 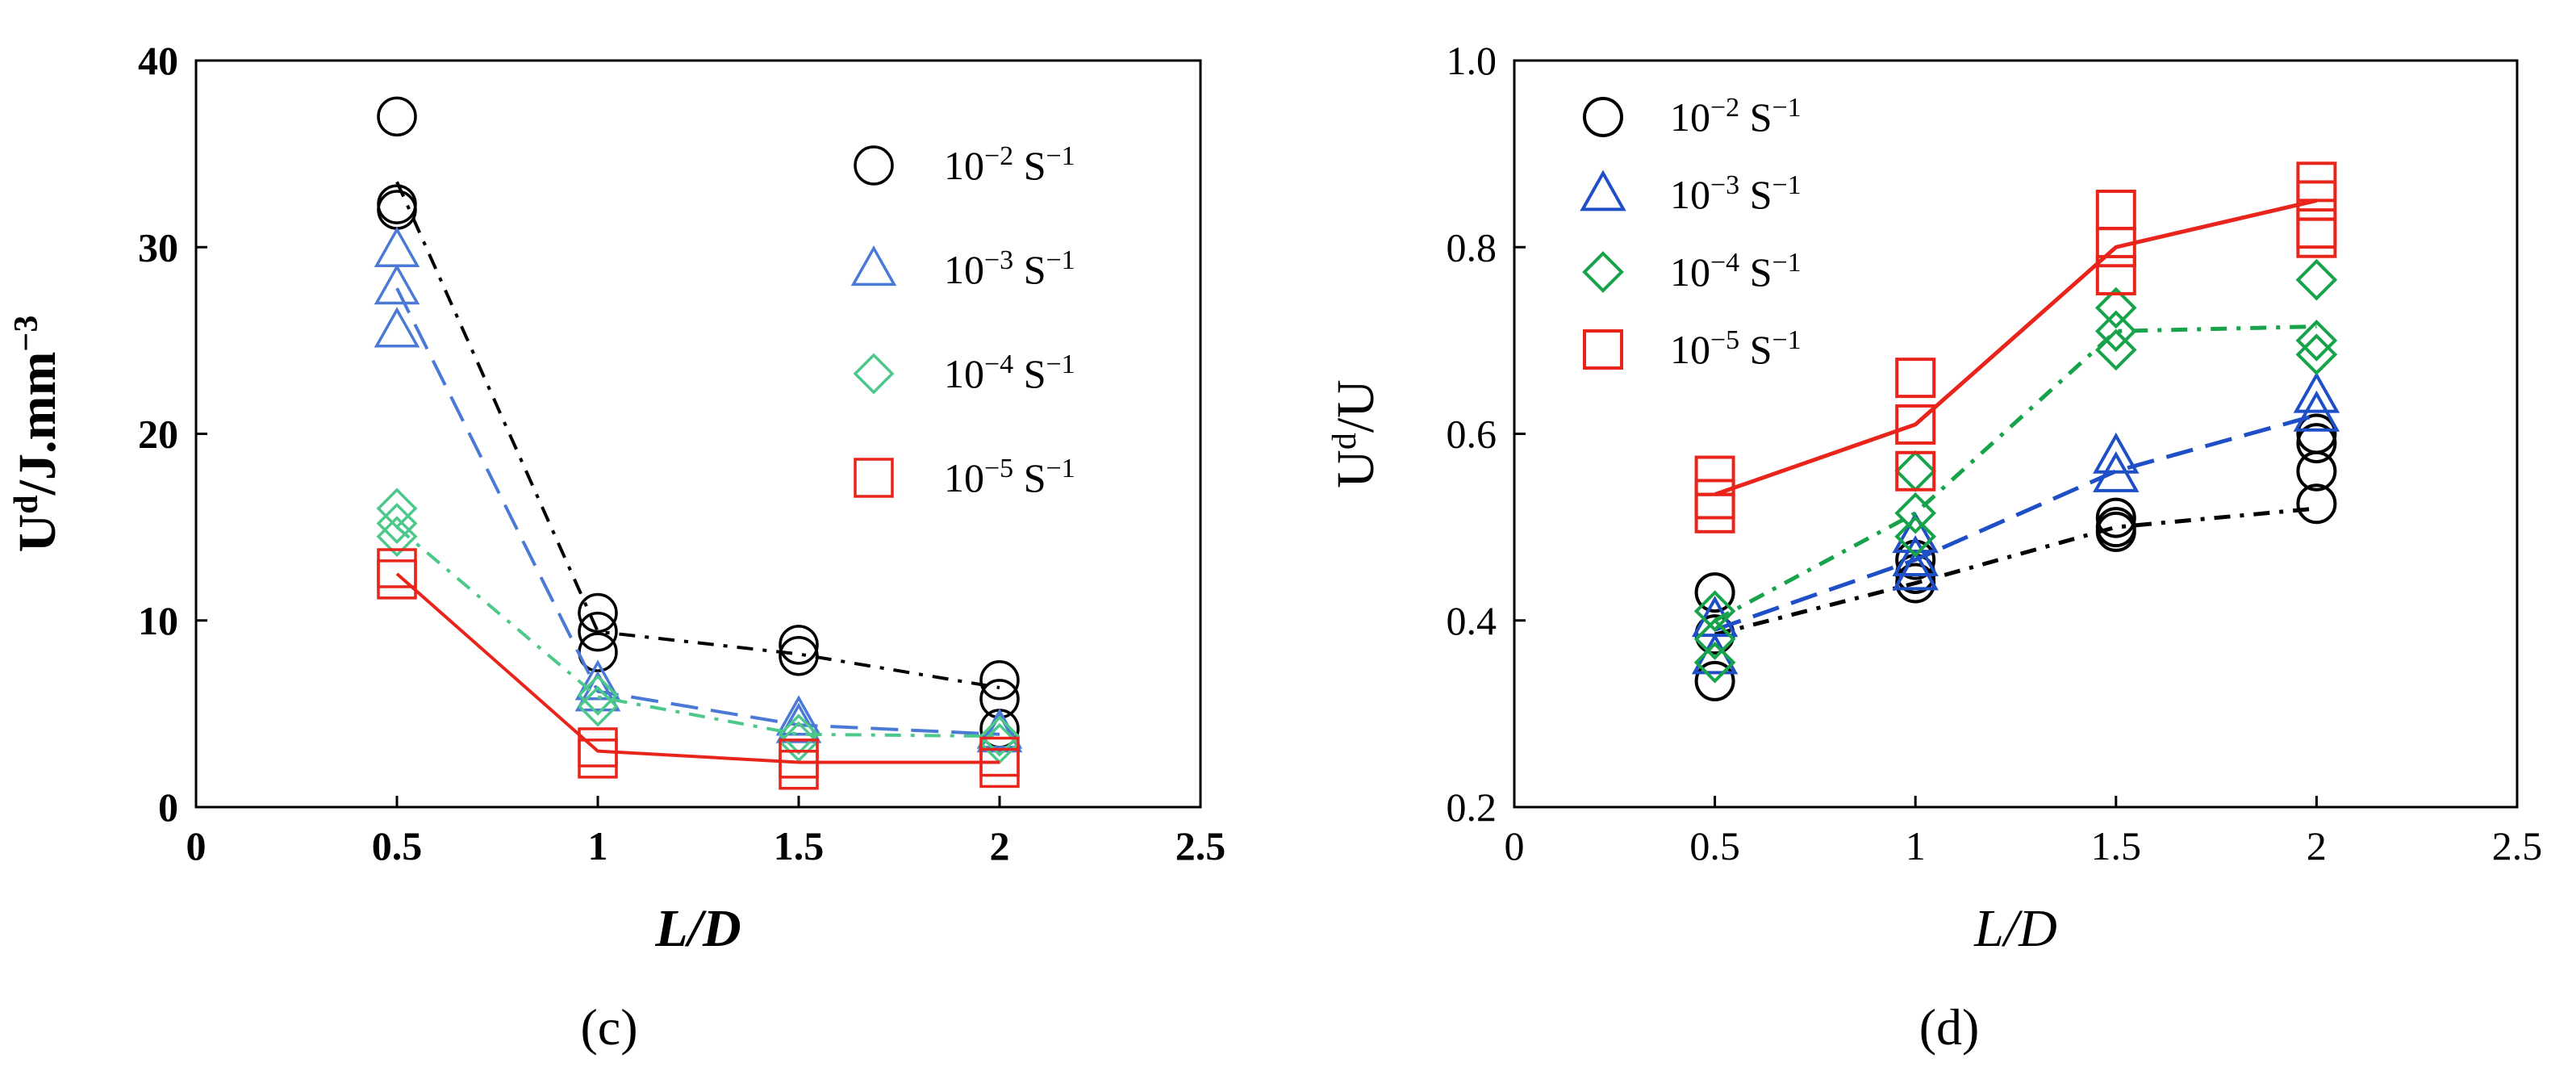 I want to click on series-diamond, so click(x=2015, y=471).